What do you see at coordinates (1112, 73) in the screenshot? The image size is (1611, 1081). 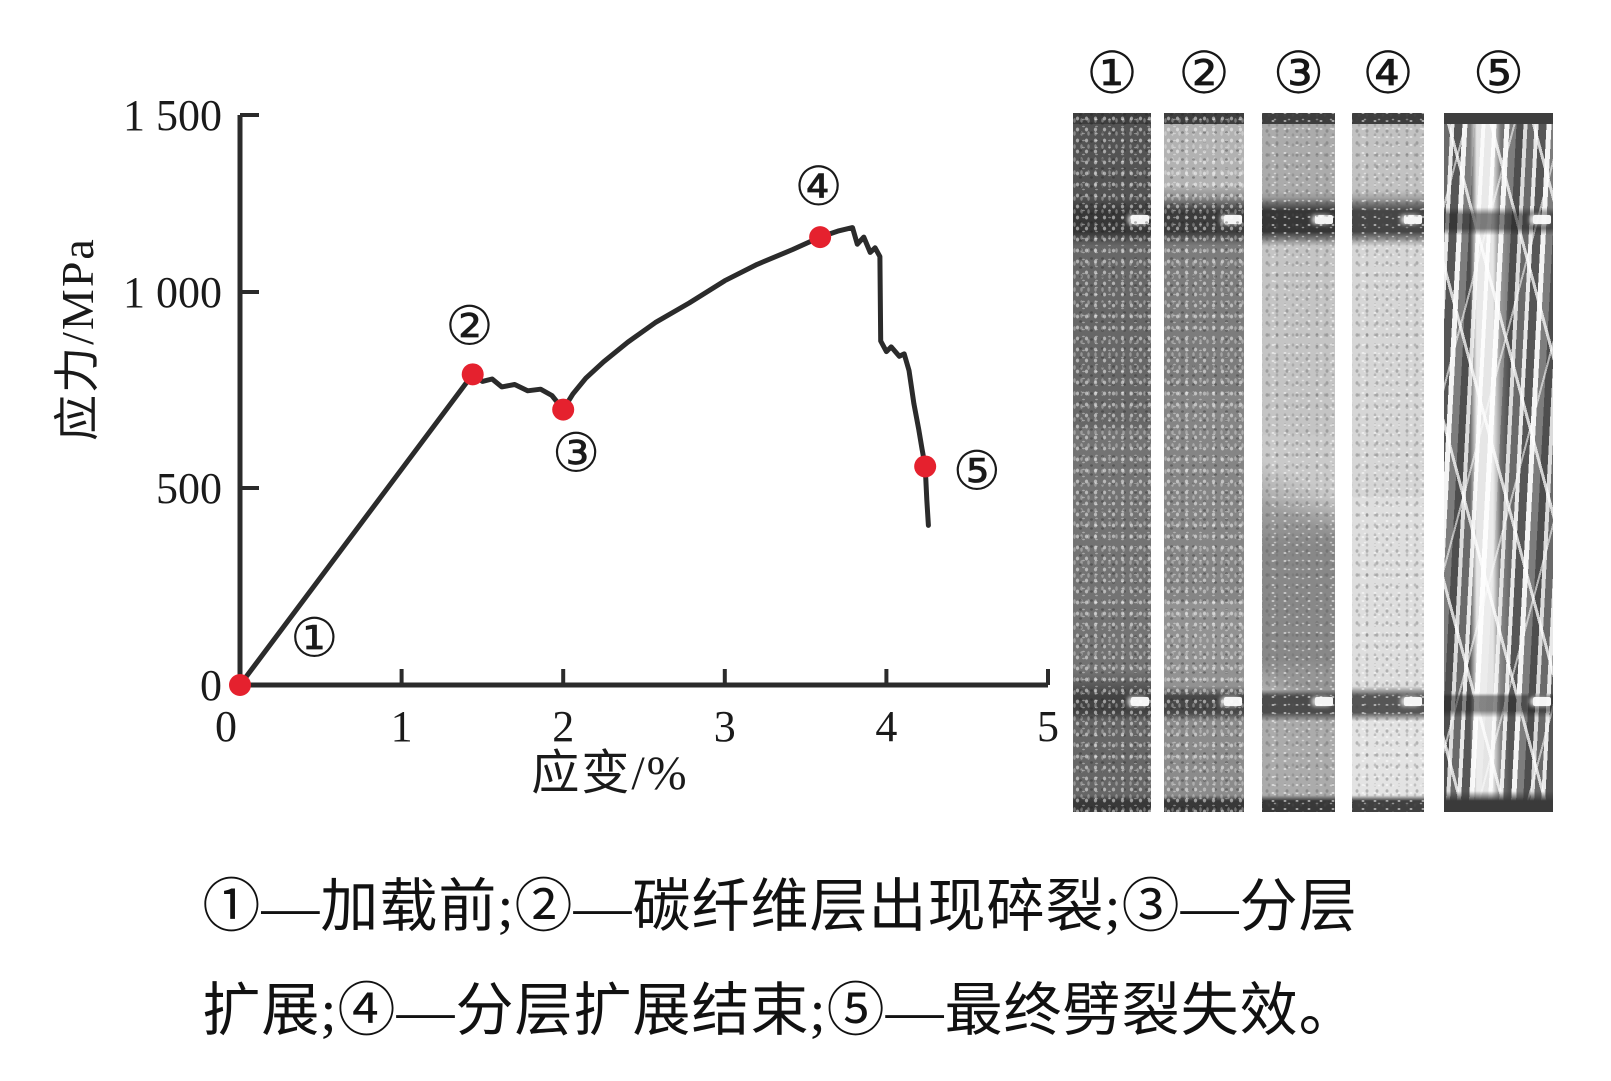 I see `specimen-label-1: ①` at bounding box center [1112, 73].